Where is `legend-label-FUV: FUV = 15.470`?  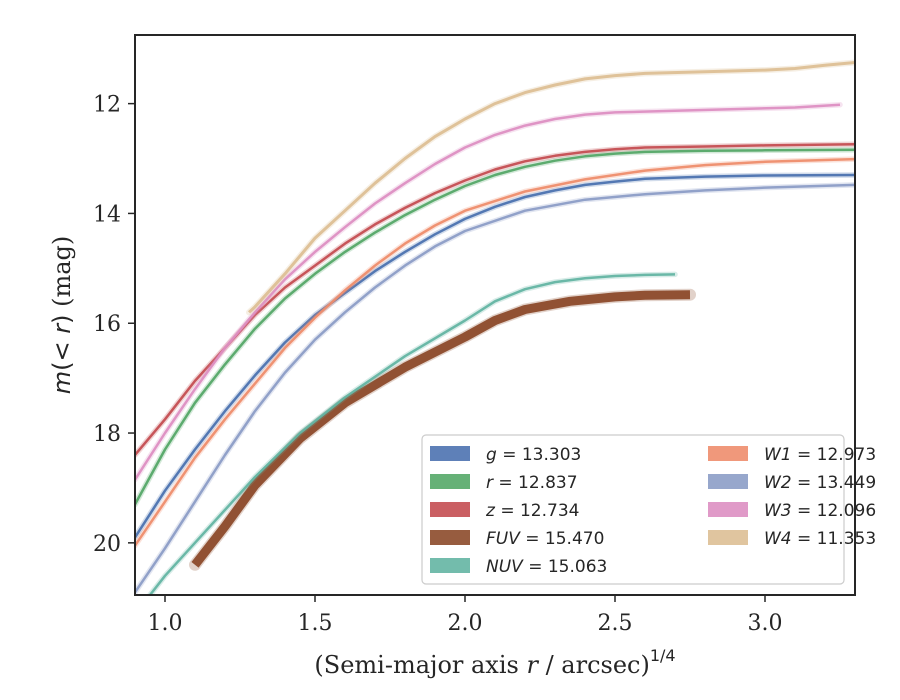
legend-label-FUV: FUV = 15.470 is located at coordinates (545, 539).